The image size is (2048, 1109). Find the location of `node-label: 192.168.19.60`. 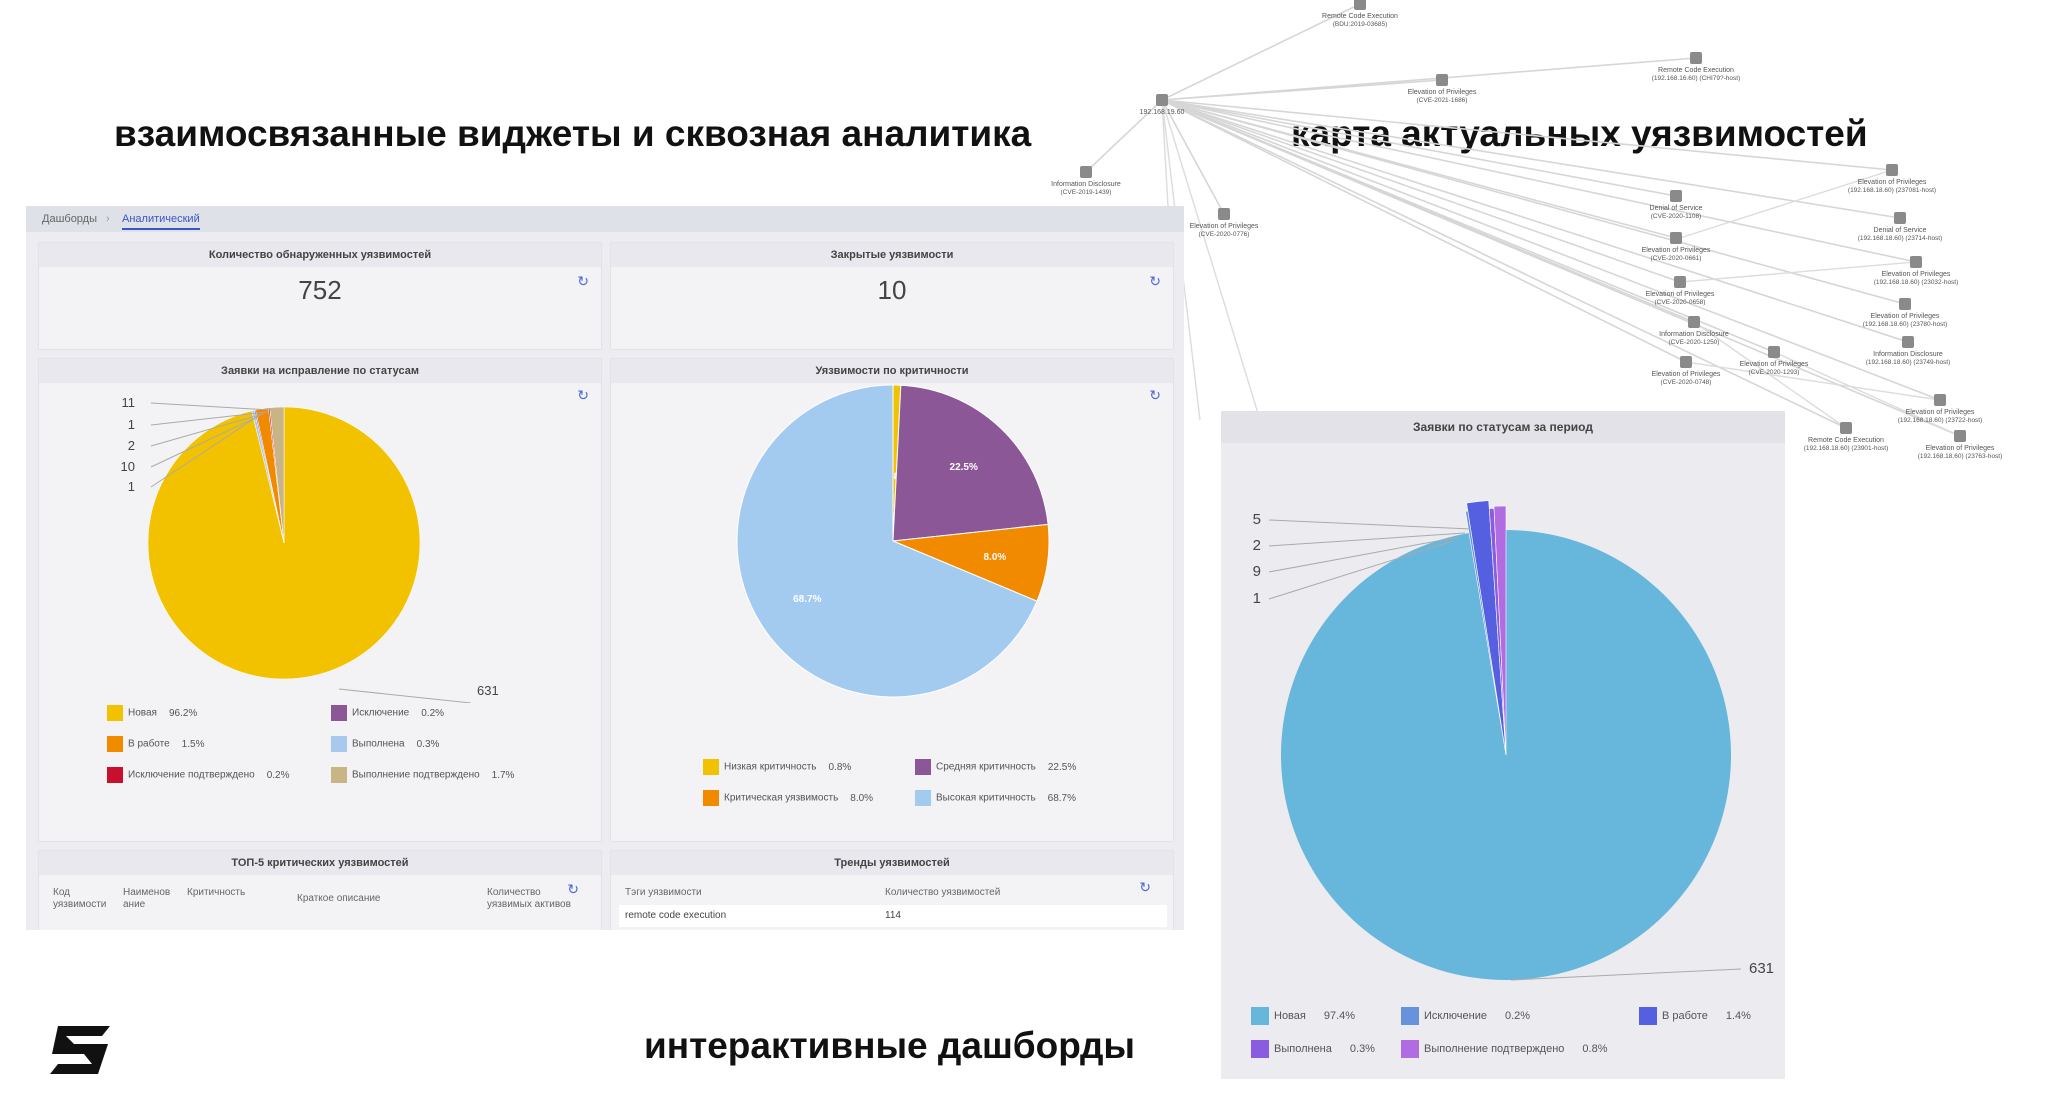

node-label: 192.168.19.60 is located at coordinates (1162, 112).